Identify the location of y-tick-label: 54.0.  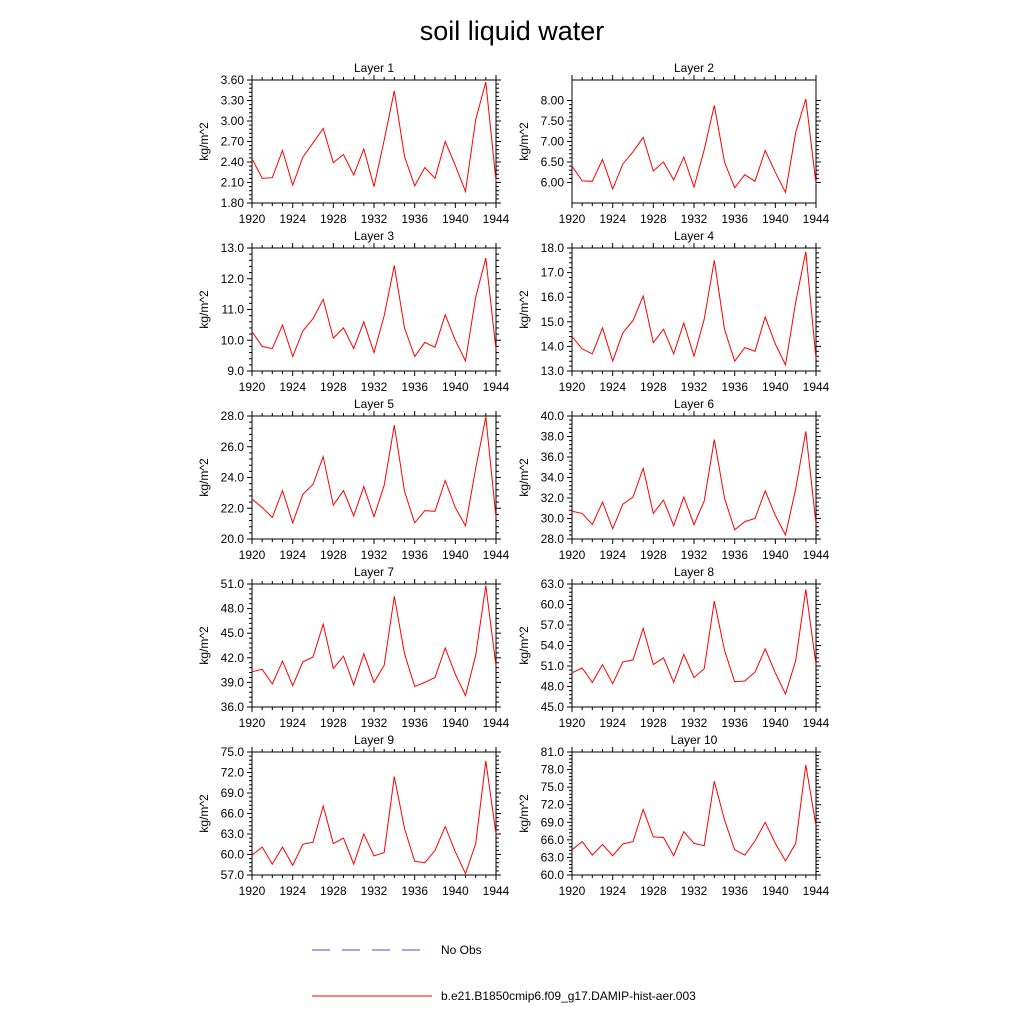
(553, 646).